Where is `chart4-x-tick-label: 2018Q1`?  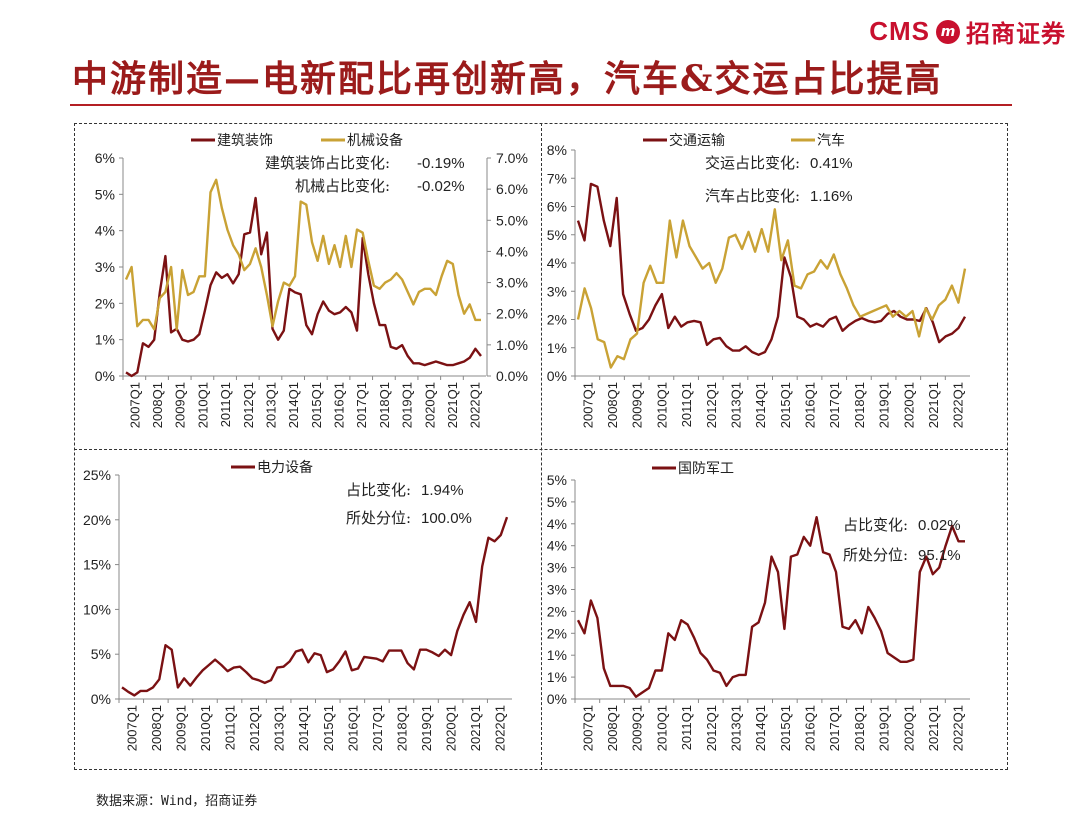 chart4-x-tick-label: 2018Q1 is located at coordinates (859, 728).